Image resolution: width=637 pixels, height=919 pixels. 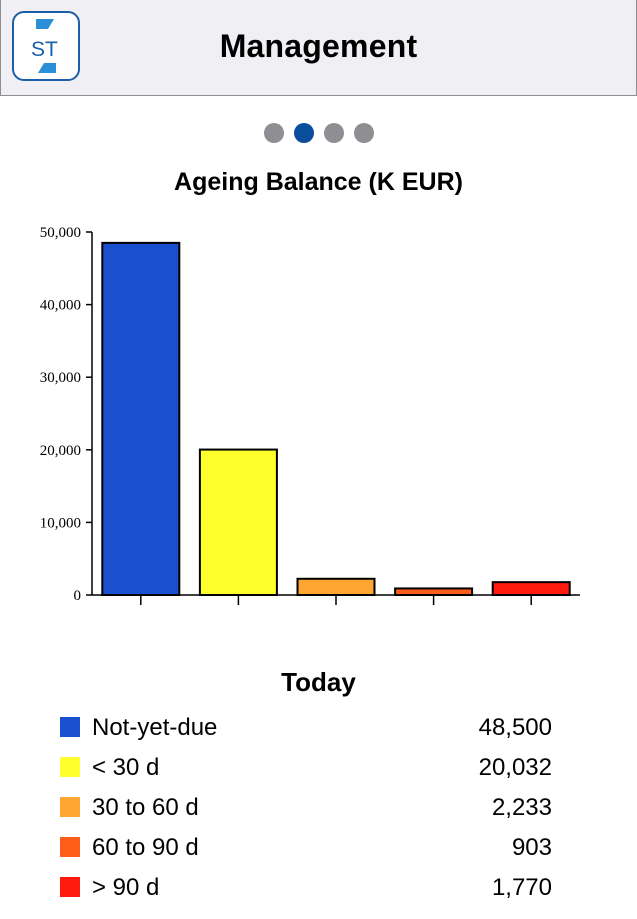 I want to click on logo-lettering: ST, so click(x=44, y=49).